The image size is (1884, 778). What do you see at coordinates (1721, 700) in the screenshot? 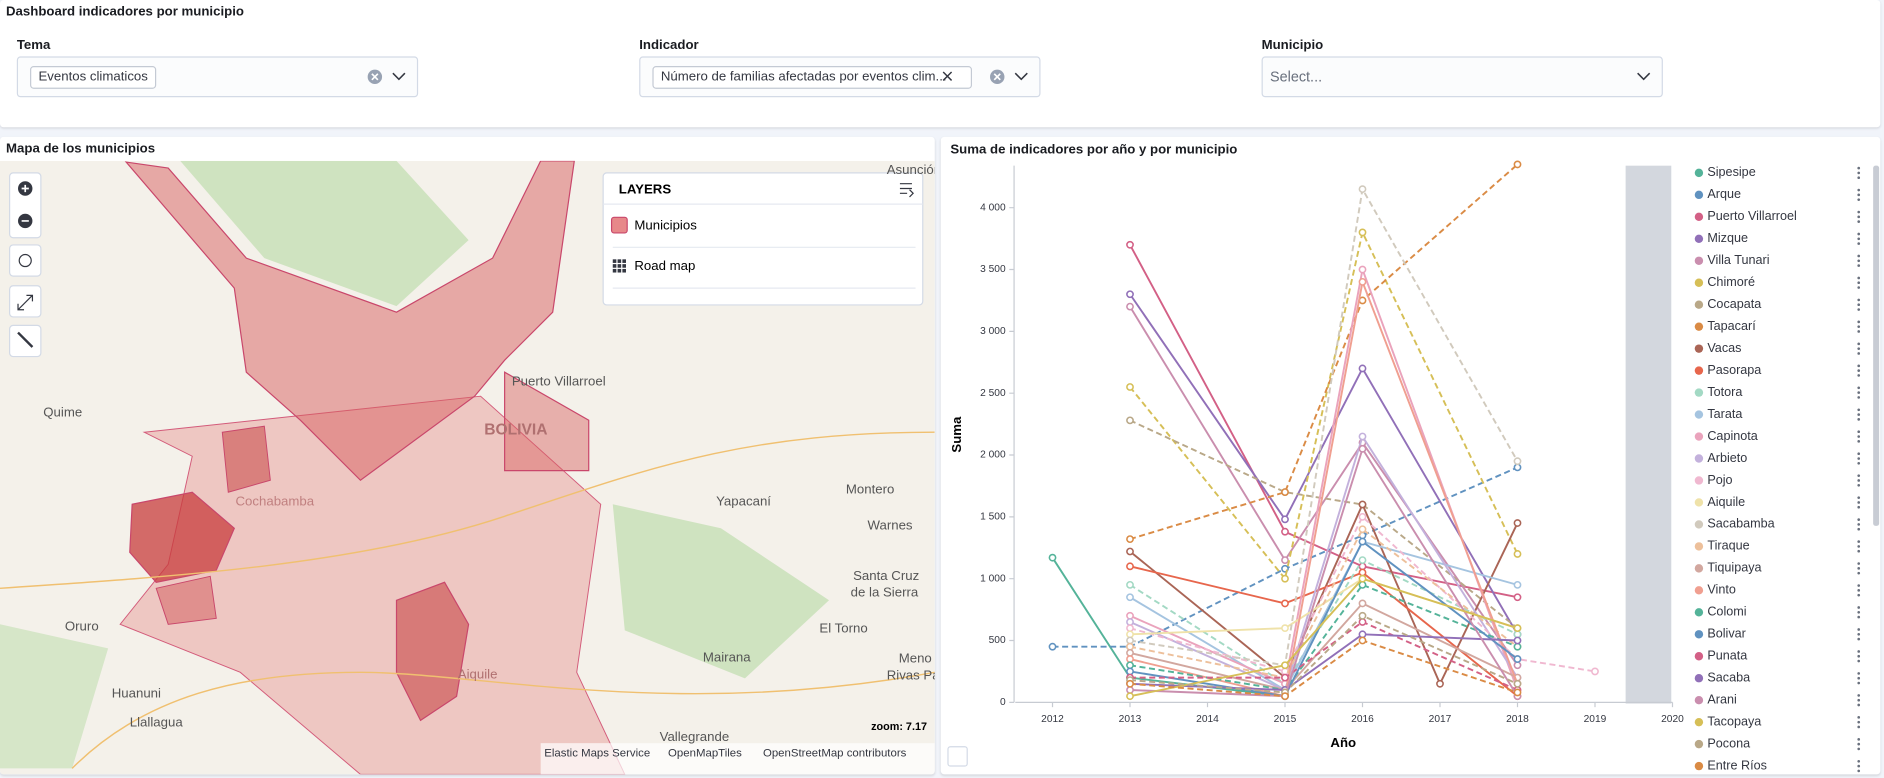
I see `legend-label: Arani` at bounding box center [1721, 700].